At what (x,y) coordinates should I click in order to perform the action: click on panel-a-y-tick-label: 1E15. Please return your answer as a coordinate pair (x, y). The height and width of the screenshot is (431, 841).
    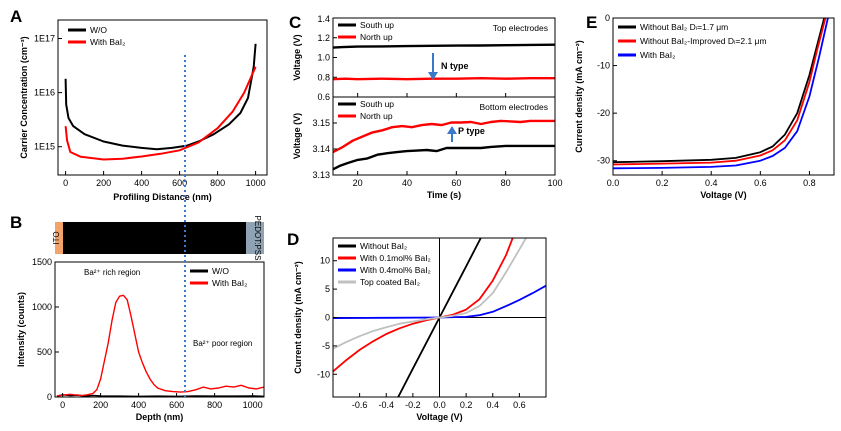
    Looking at the image, I should click on (44, 147).